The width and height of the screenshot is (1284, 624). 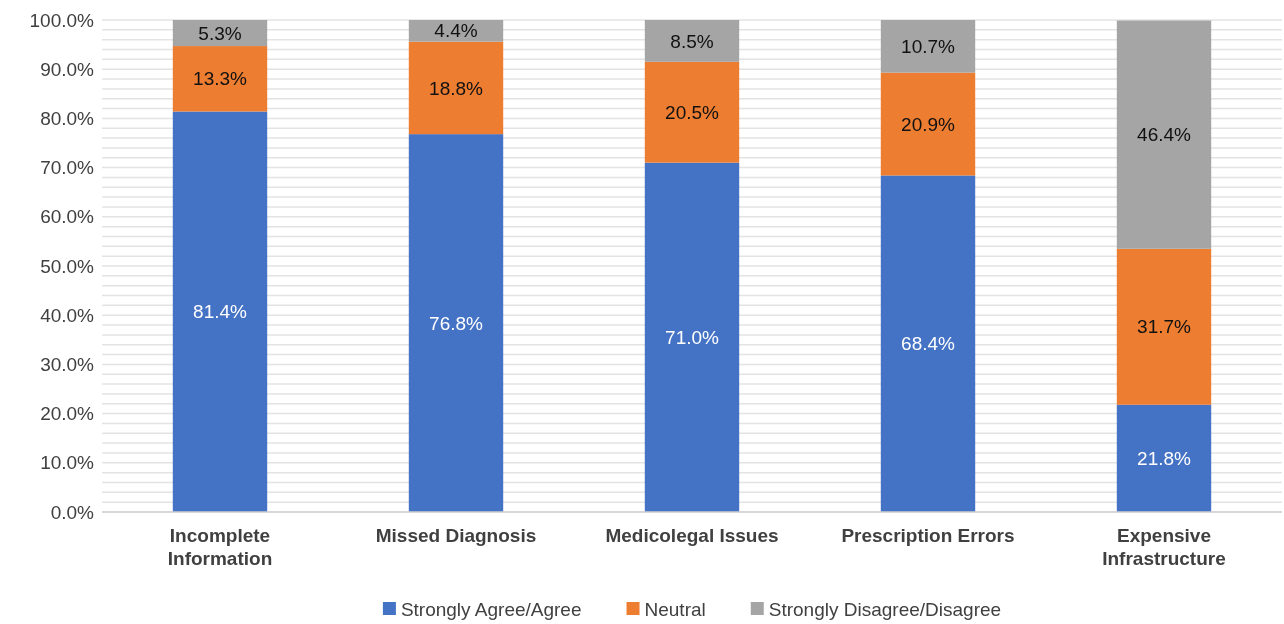 I want to click on data-label: 8.5%, so click(x=692, y=41).